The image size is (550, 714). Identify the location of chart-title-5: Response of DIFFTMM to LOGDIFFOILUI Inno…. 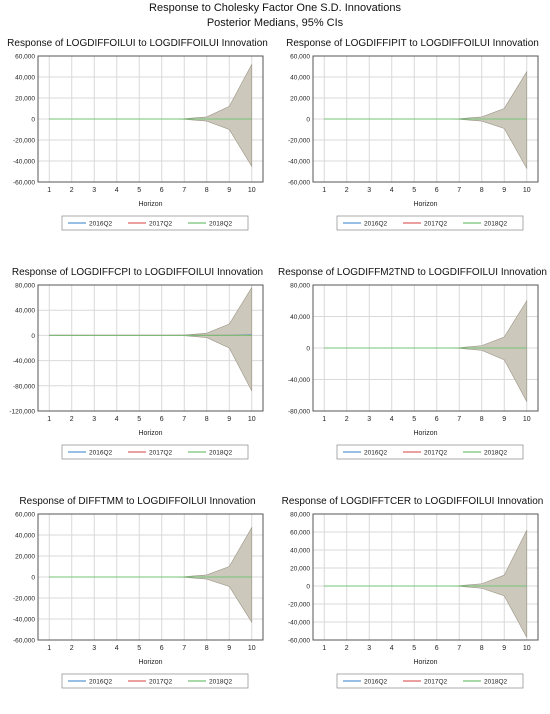
(137, 501).